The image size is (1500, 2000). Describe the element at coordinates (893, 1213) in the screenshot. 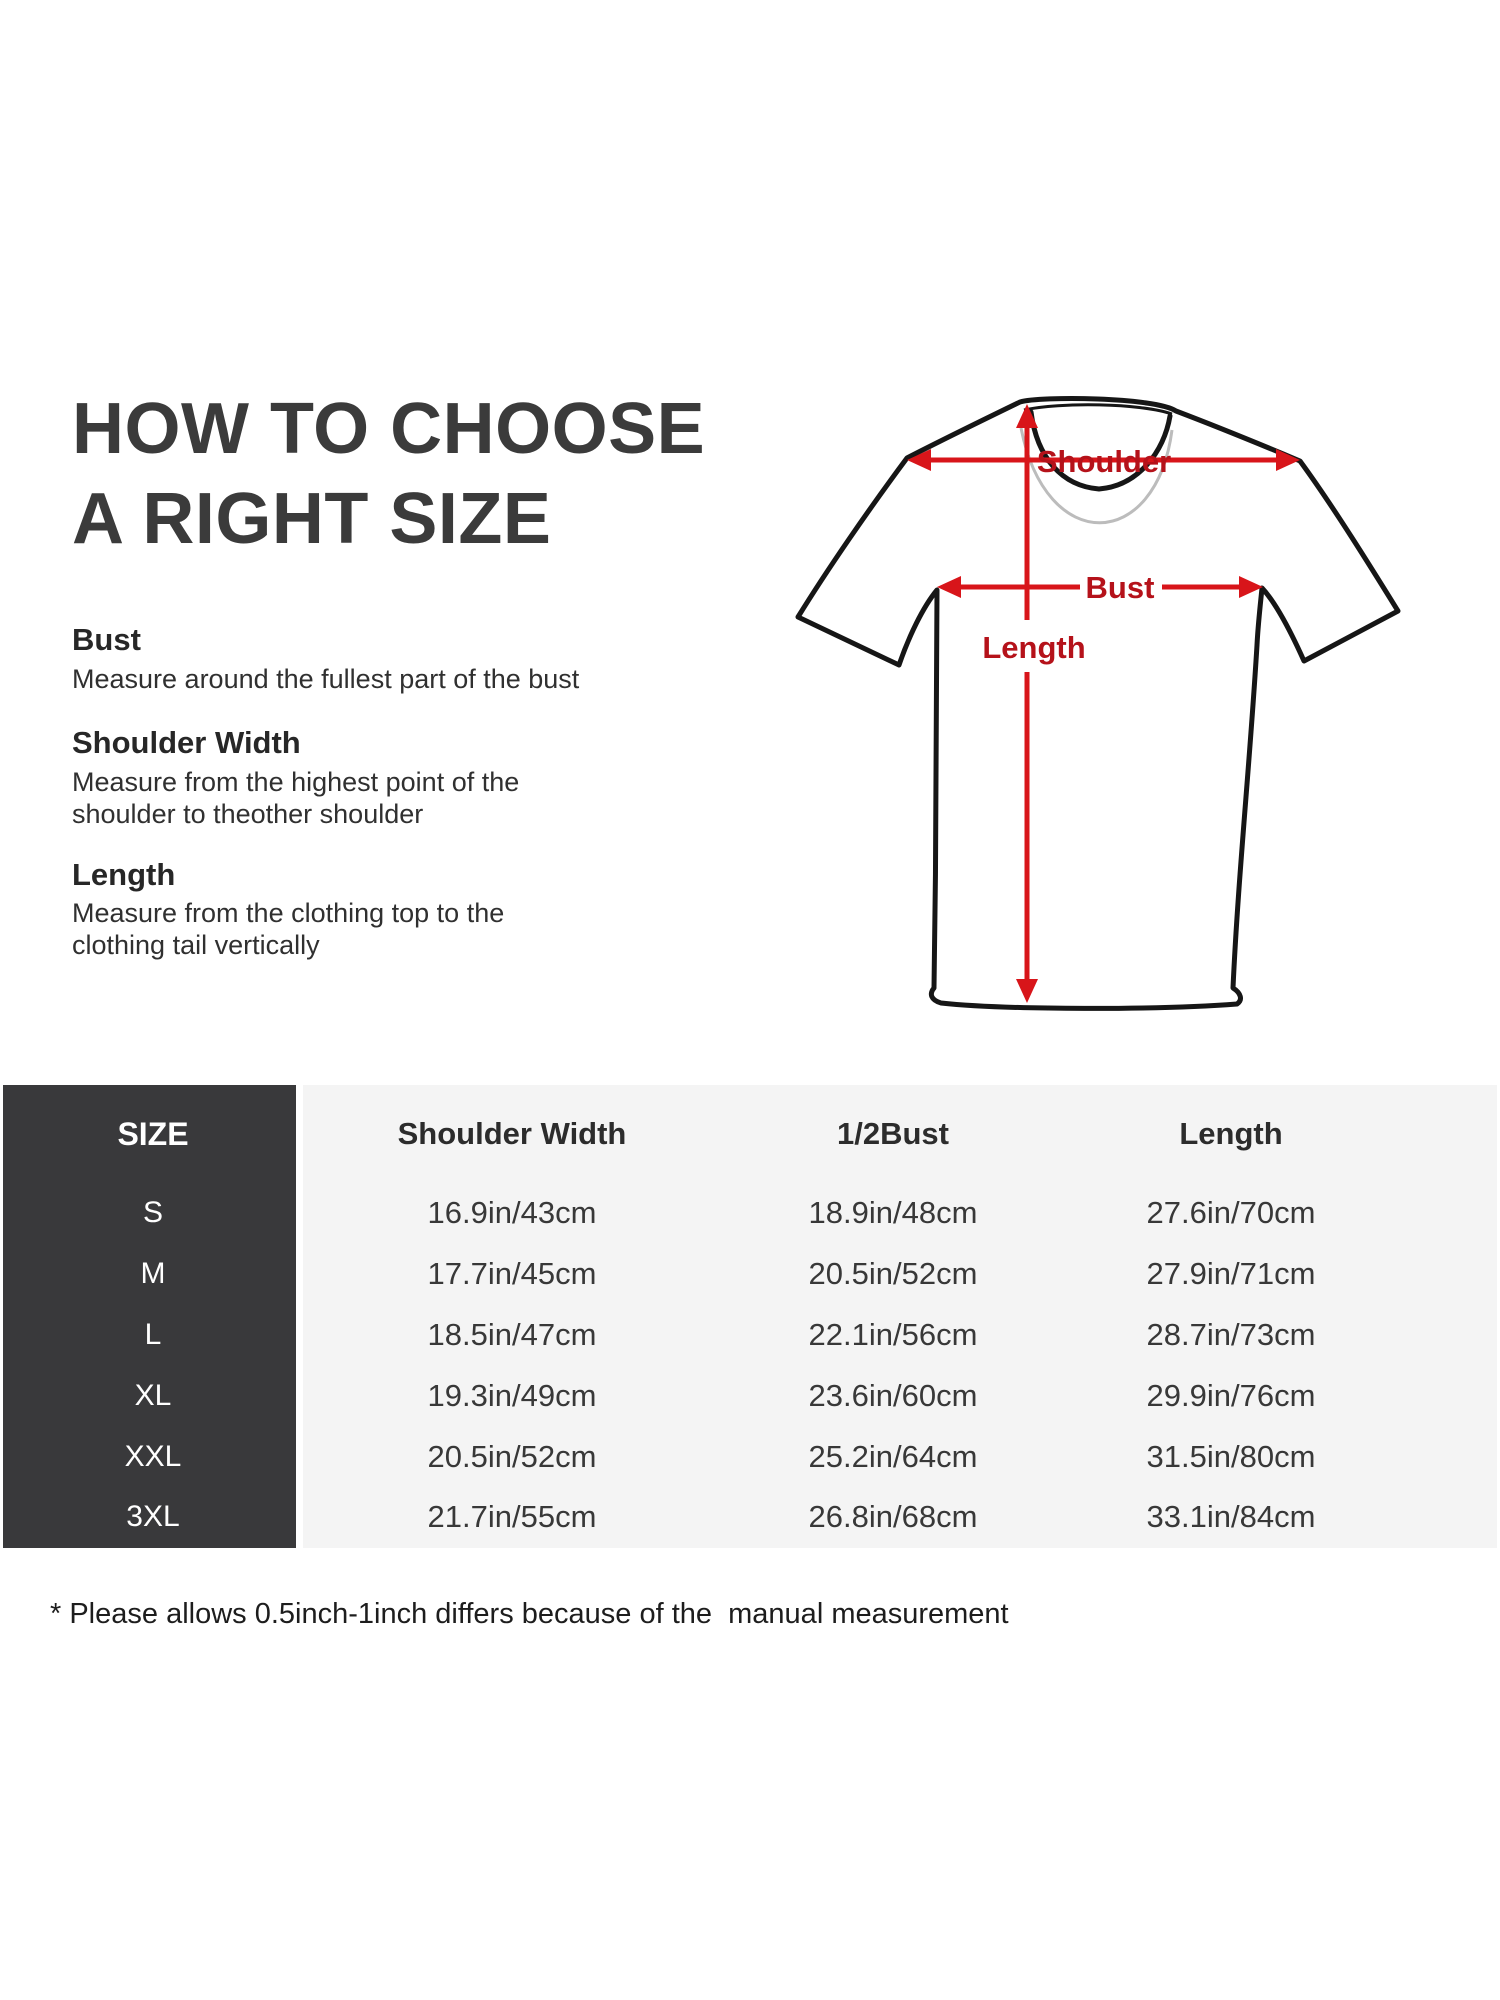

I see `half-bust-value: 18.9in/48cm` at that location.